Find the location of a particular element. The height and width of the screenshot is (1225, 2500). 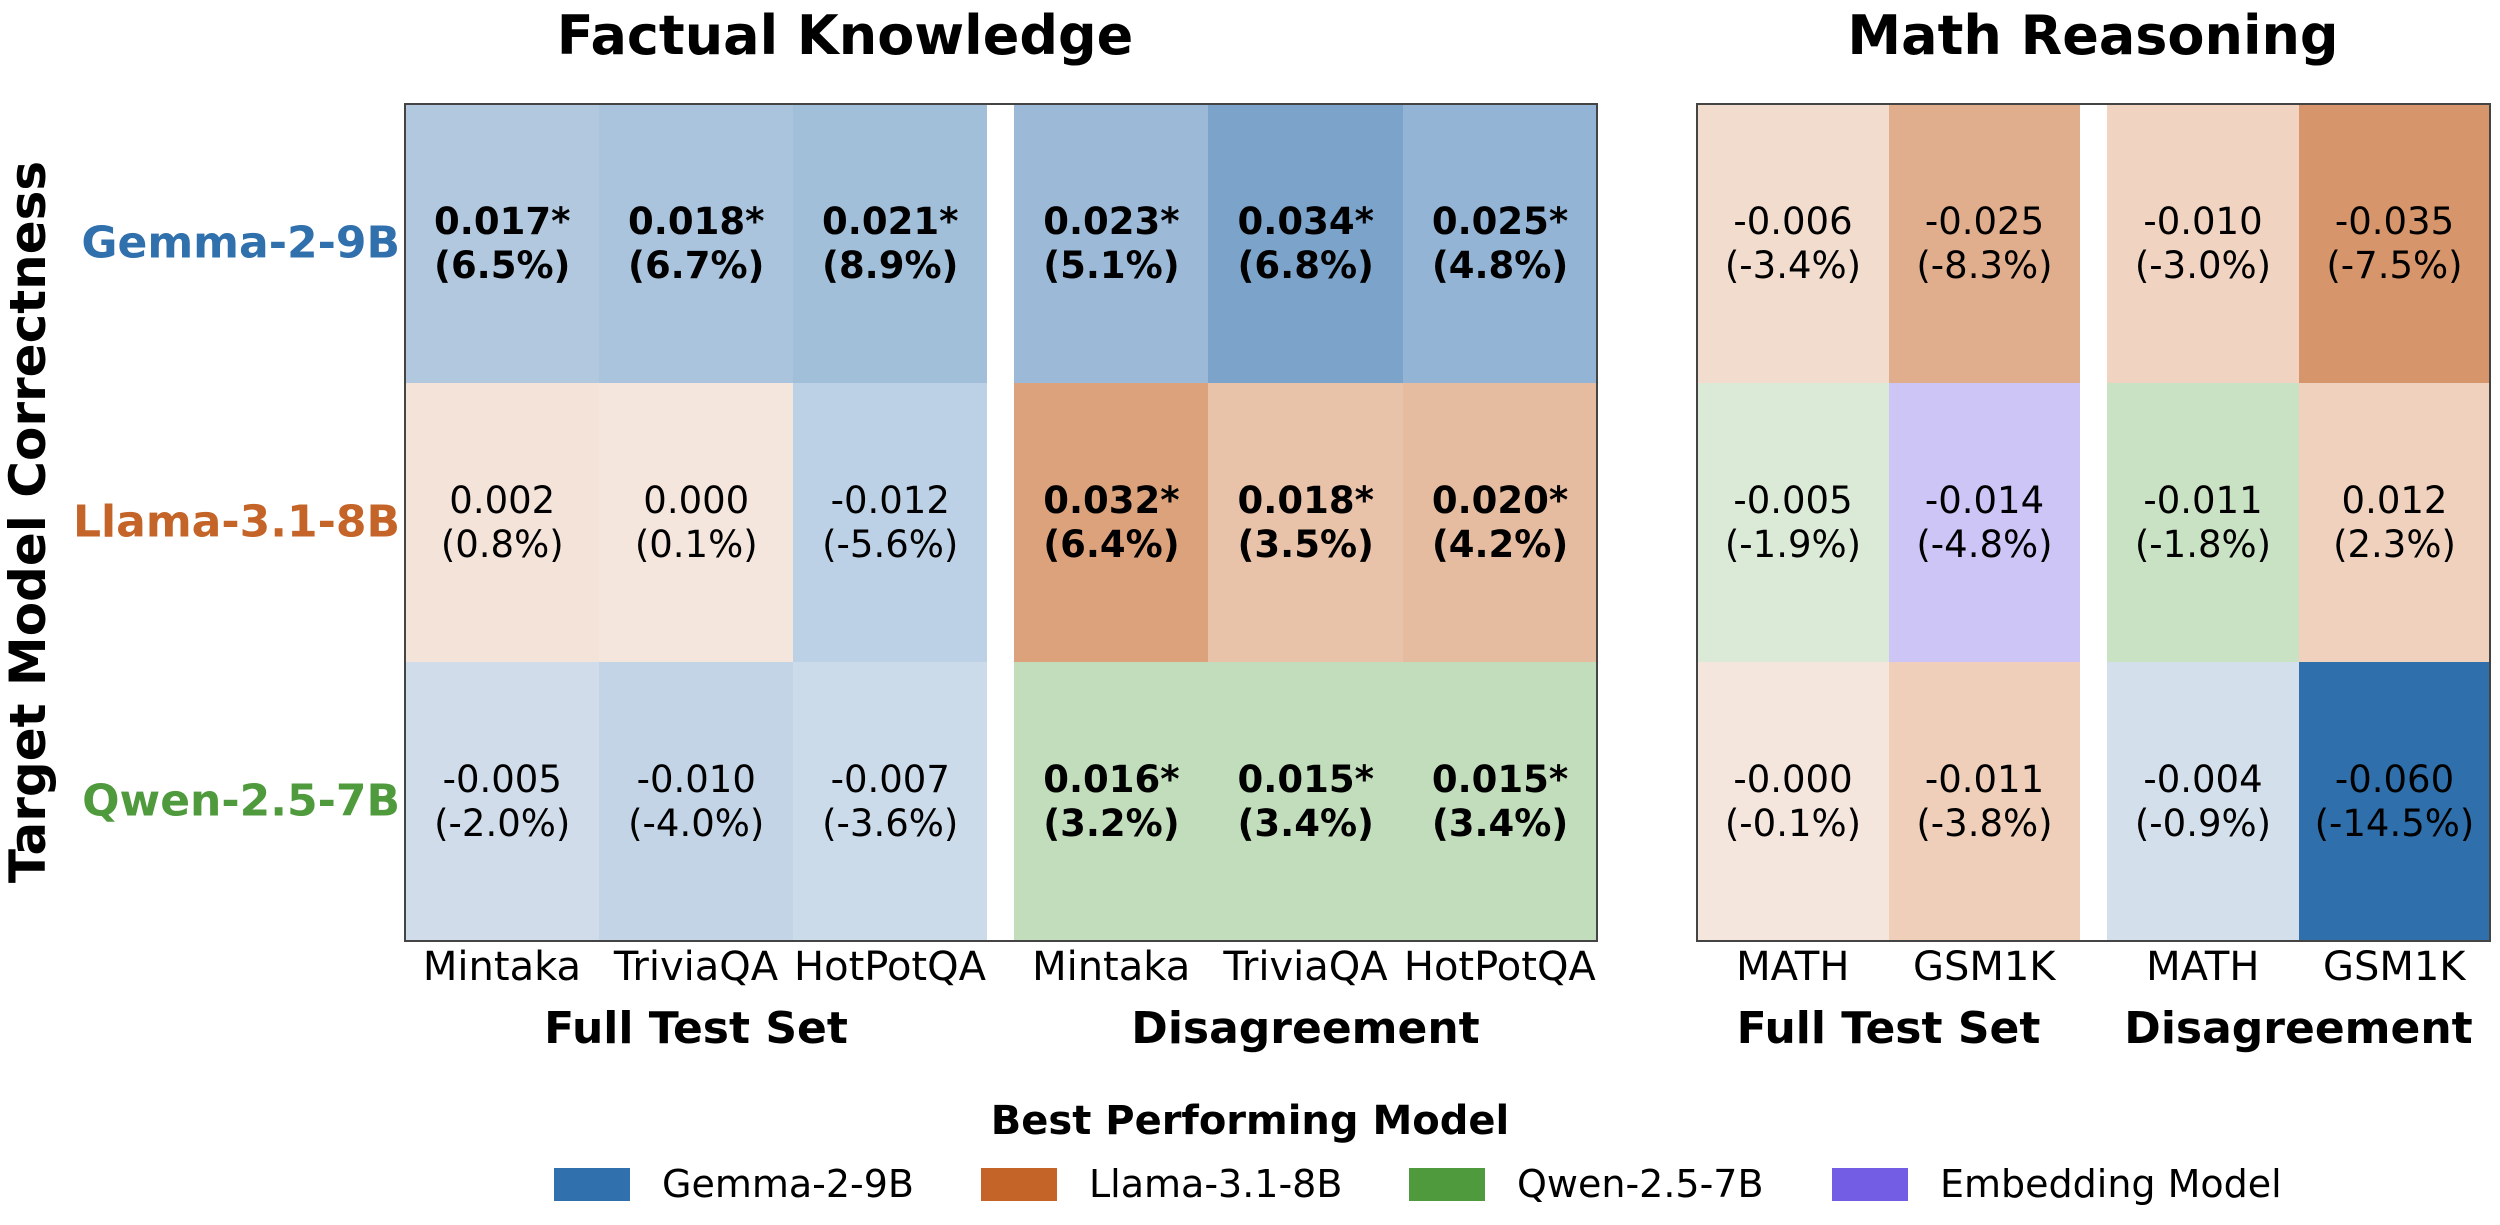

cell-percent: (2.3%) is located at coordinates (2394, 544).